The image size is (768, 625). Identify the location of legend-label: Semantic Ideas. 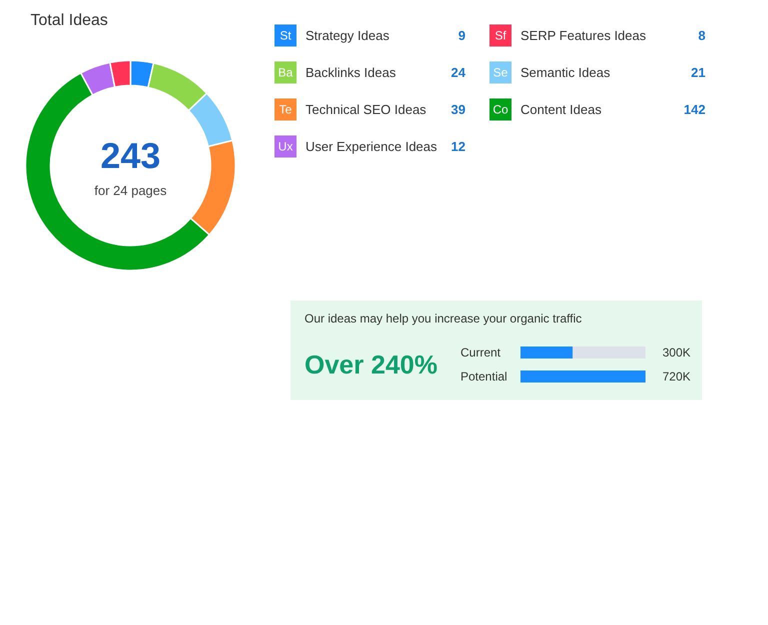
(565, 72).